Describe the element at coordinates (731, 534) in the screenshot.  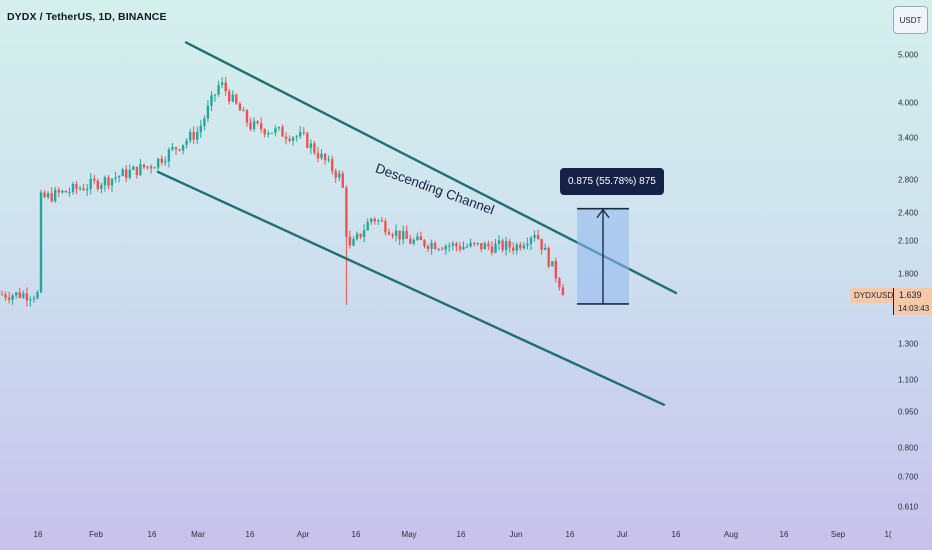
I see `time-tick-label: Aug` at that location.